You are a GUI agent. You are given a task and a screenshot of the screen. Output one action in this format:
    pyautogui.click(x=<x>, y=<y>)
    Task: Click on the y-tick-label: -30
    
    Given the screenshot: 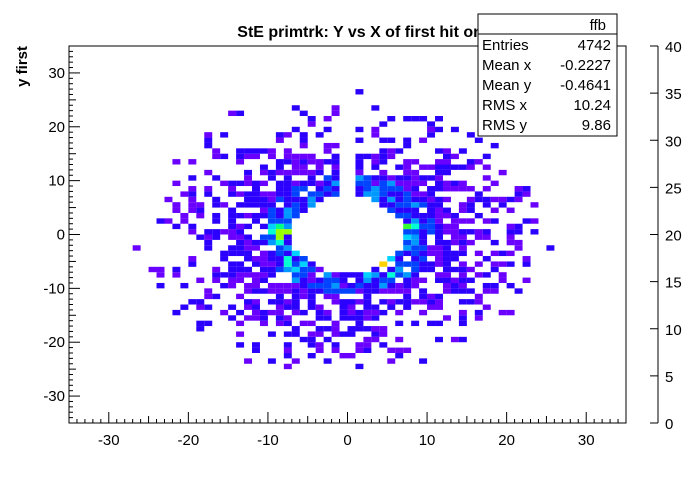 What is the action you would take?
    pyautogui.click(x=54, y=396)
    